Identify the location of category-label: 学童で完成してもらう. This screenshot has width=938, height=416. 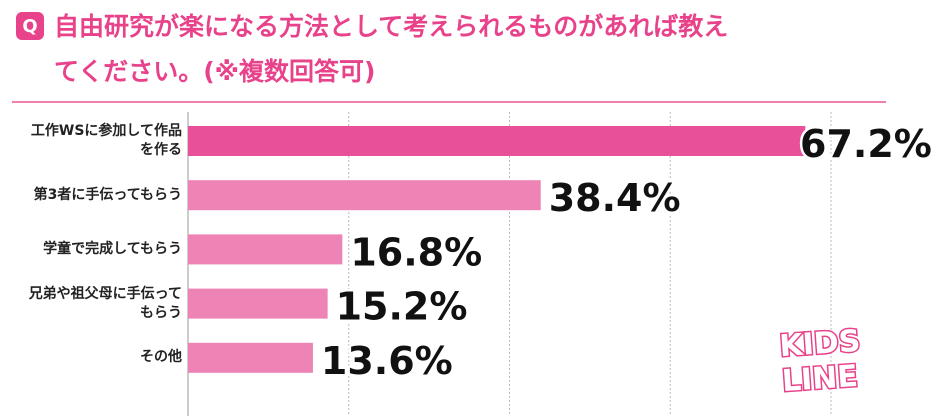
(112, 248).